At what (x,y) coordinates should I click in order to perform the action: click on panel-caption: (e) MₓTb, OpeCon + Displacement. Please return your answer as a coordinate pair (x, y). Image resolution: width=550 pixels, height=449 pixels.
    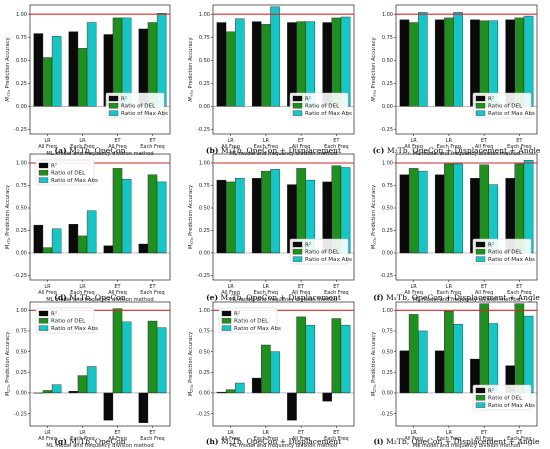
    Looking at the image, I should click on (273, 297).